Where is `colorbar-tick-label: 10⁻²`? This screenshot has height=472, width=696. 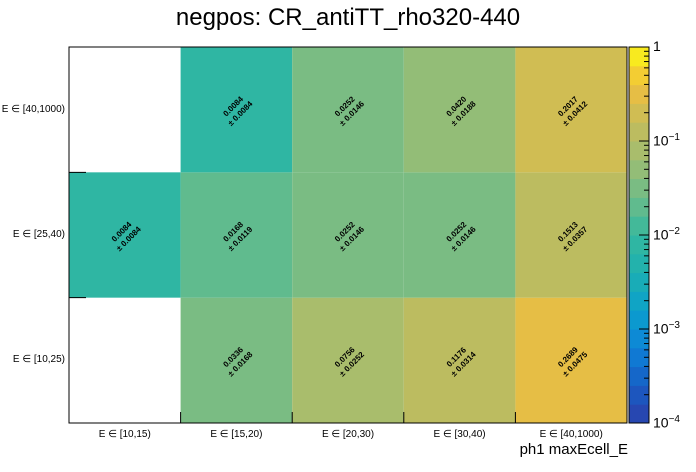
colorbar-tick-label: 10⁻² is located at coordinates (666, 234).